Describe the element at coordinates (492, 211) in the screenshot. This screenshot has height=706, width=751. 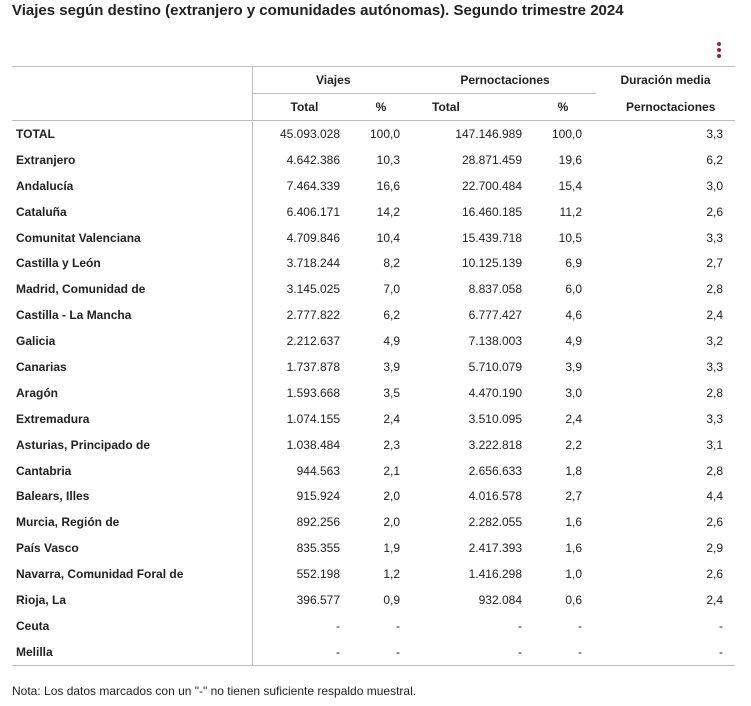
I see `cell-pern-total: 16.460.185` at that location.